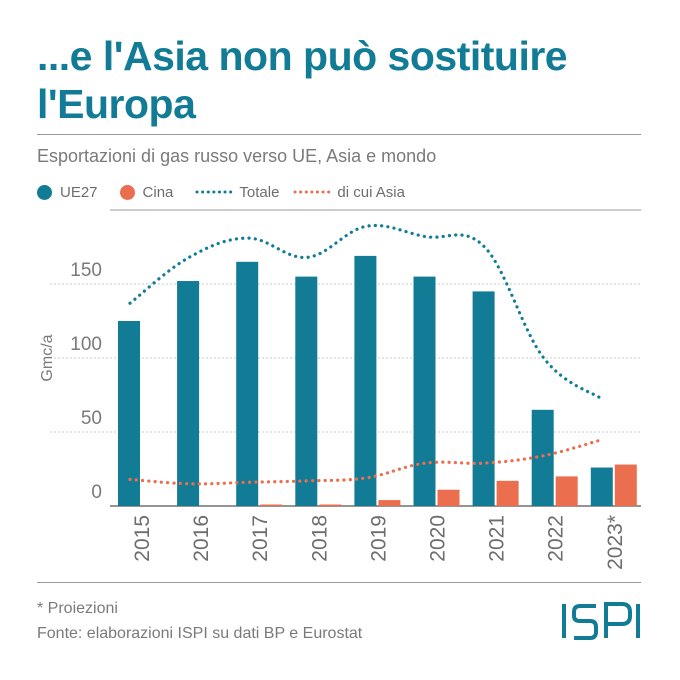 The width and height of the screenshot is (680, 680). I want to click on x-tick-label-2015: 2015, so click(142, 538).